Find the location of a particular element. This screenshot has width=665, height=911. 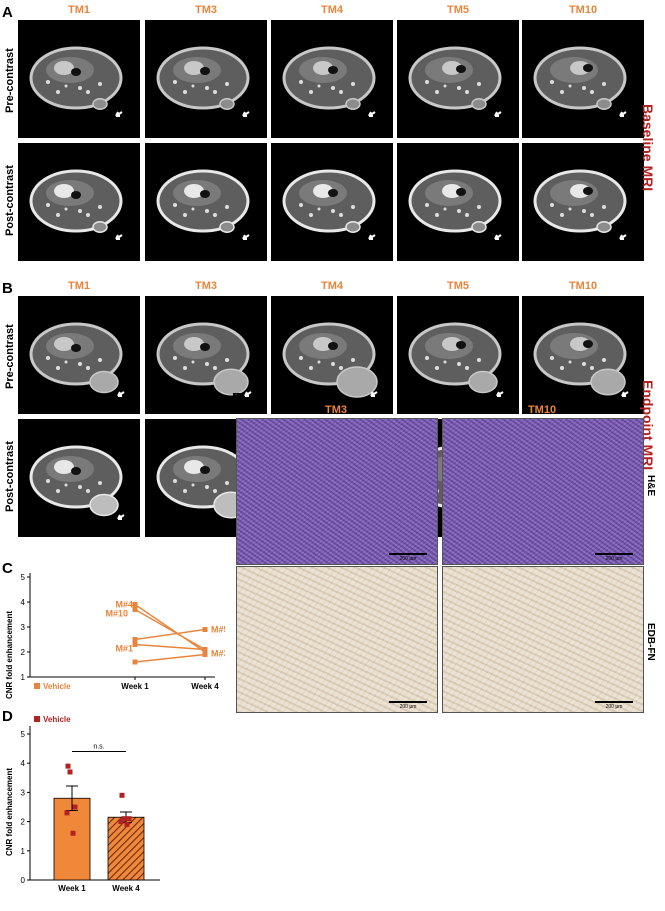

column-label-tm4: TM4 is located at coordinates (332, 286).